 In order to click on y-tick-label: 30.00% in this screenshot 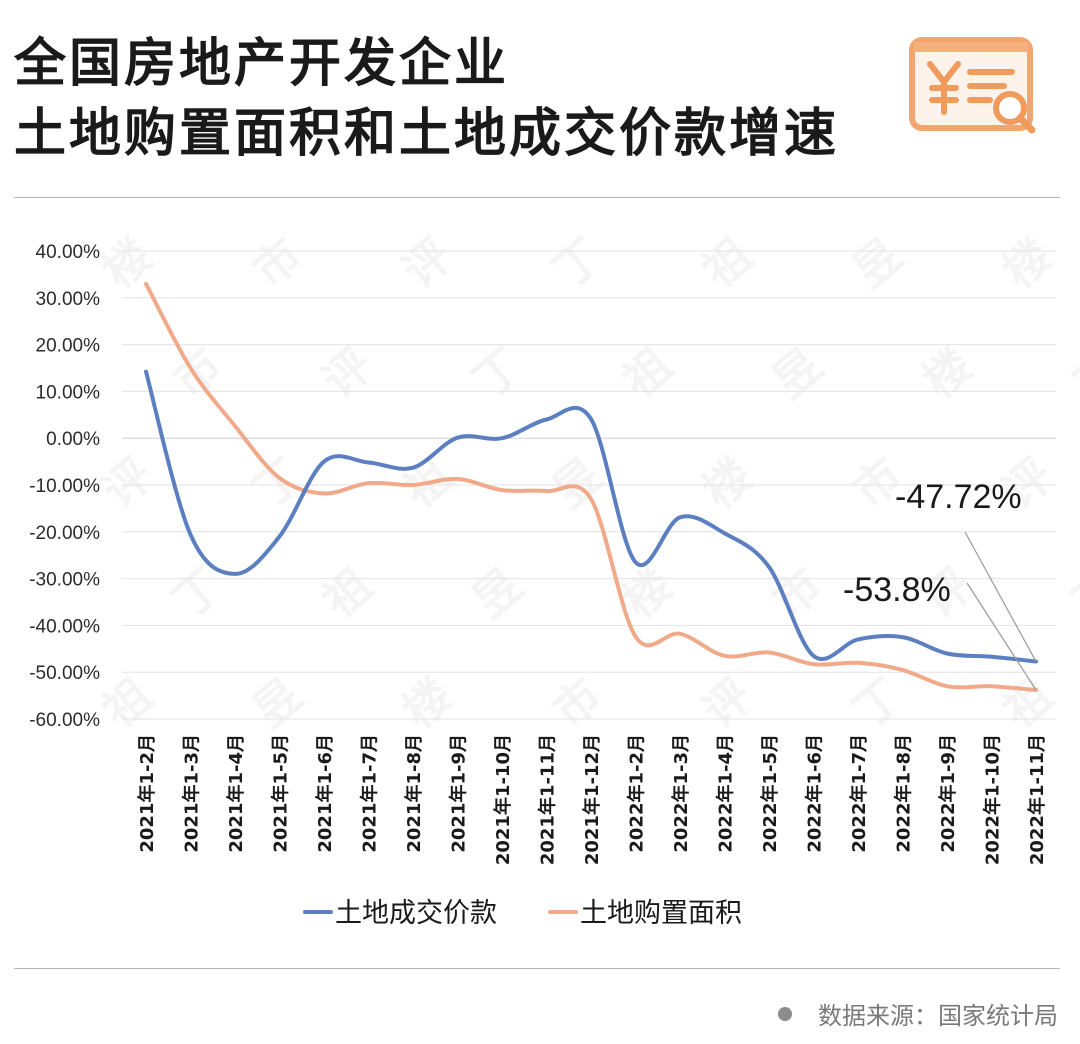, I will do `click(68, 299)`.